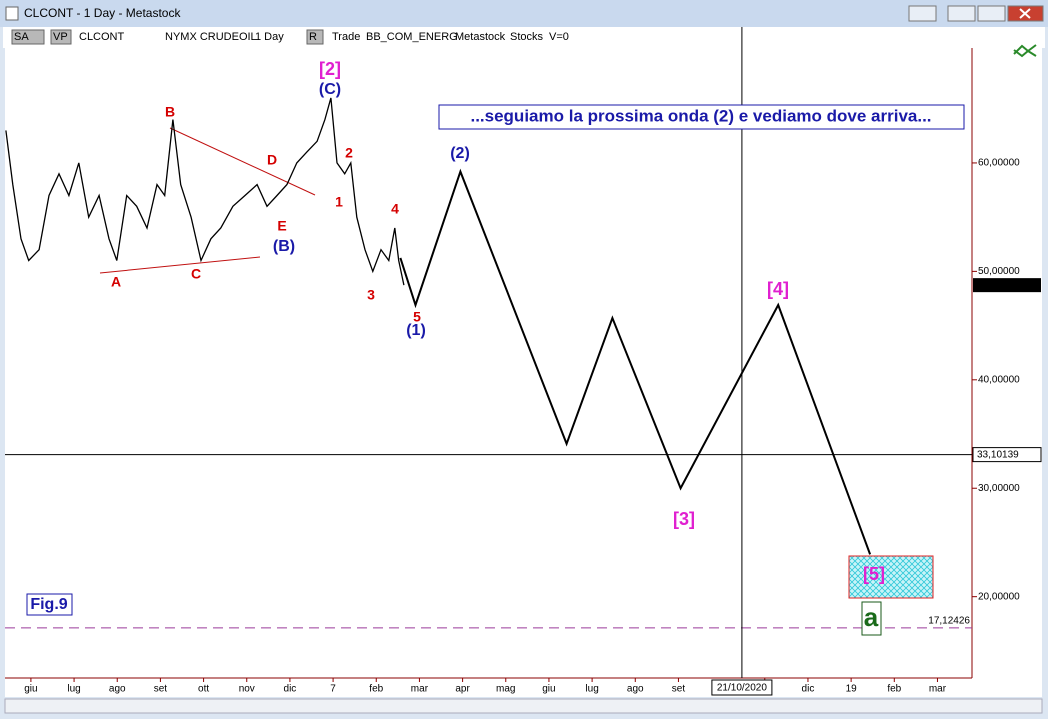 This screenshot has height=719, width=1048. I want to click on wave-label: 5, so click(417, 317).